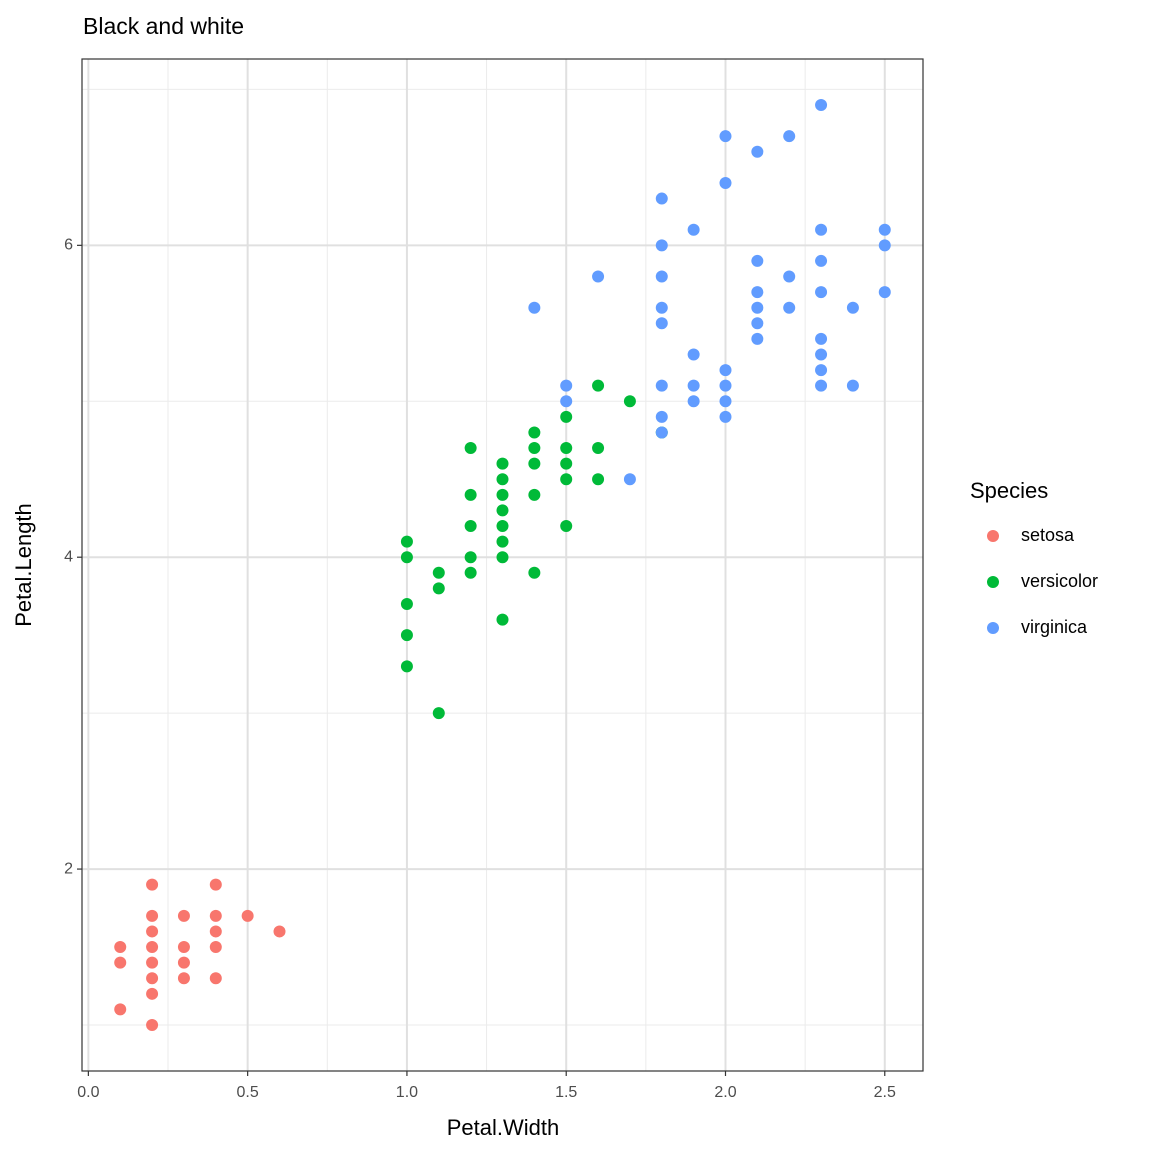 This screenshot has height=1152, width=1152. I want to click on x-tick-label: 0.5, so click(248, 1092).